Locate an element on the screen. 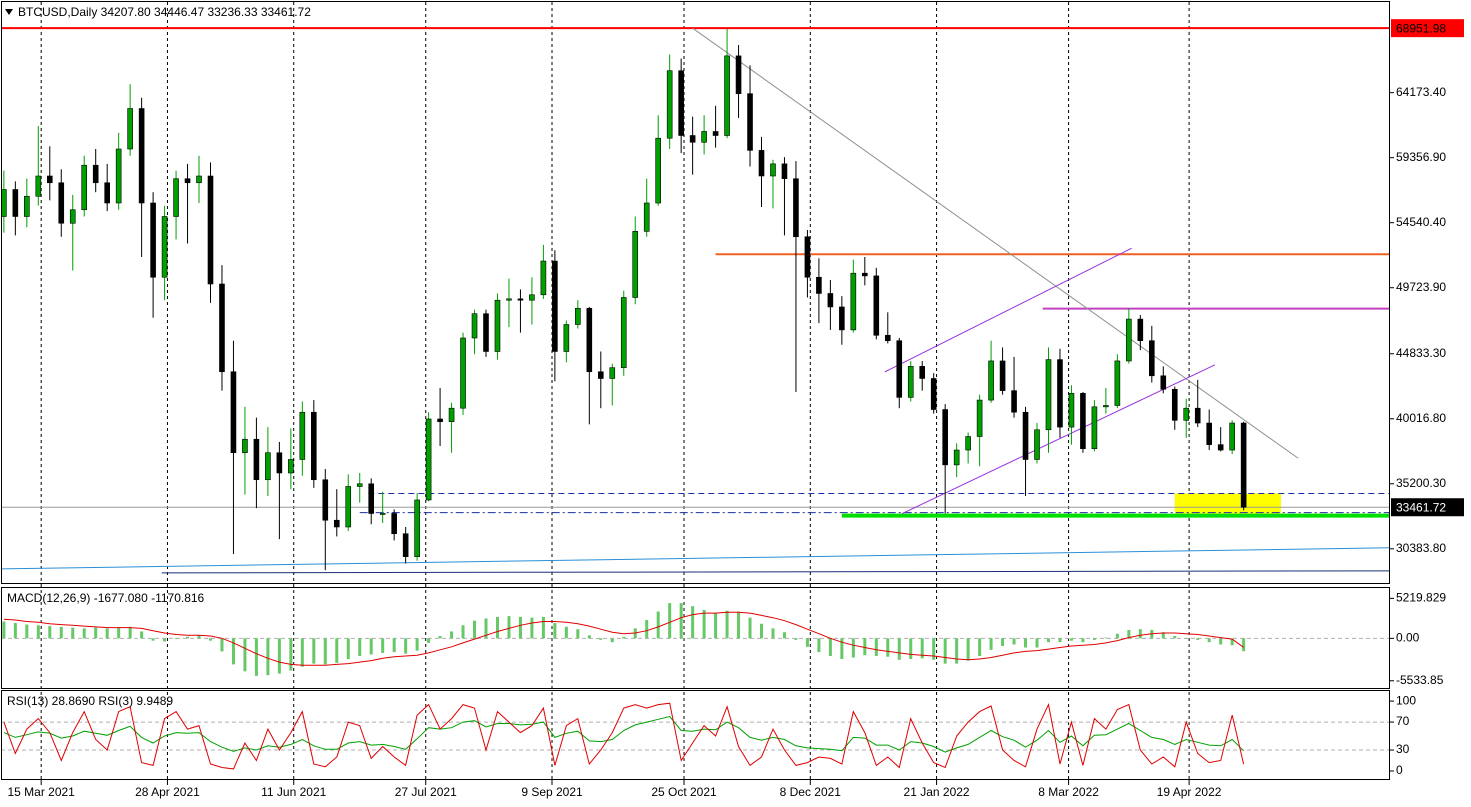 This screenshot has height=807, width=1471. x-tick-label: 8 Mar 2022 is located at coordinates (1068, 792).